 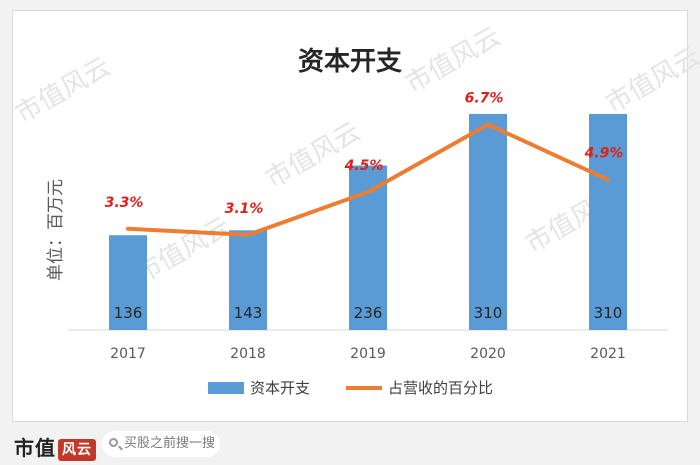 I want to click on footer-bar: 市值 风云 买股之前搜一搜, so click(x=350, y=444).